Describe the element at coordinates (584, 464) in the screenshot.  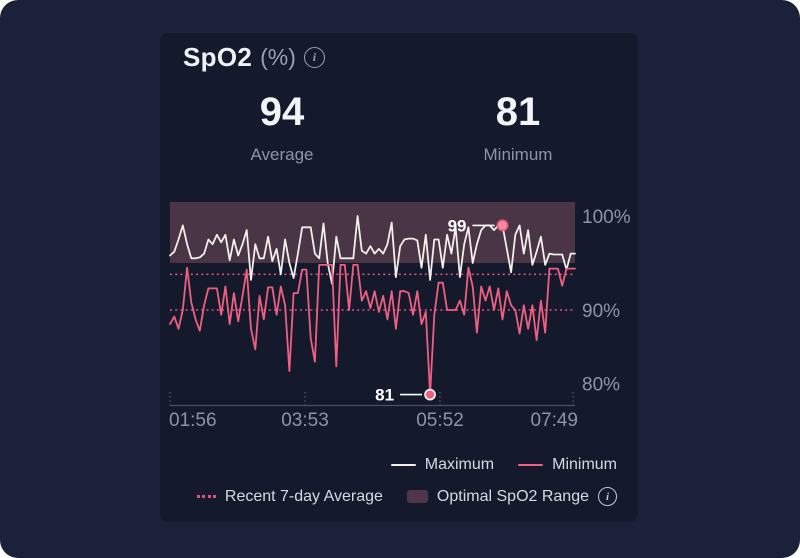
I see `legend-minimum-label: Minimum` at that location.